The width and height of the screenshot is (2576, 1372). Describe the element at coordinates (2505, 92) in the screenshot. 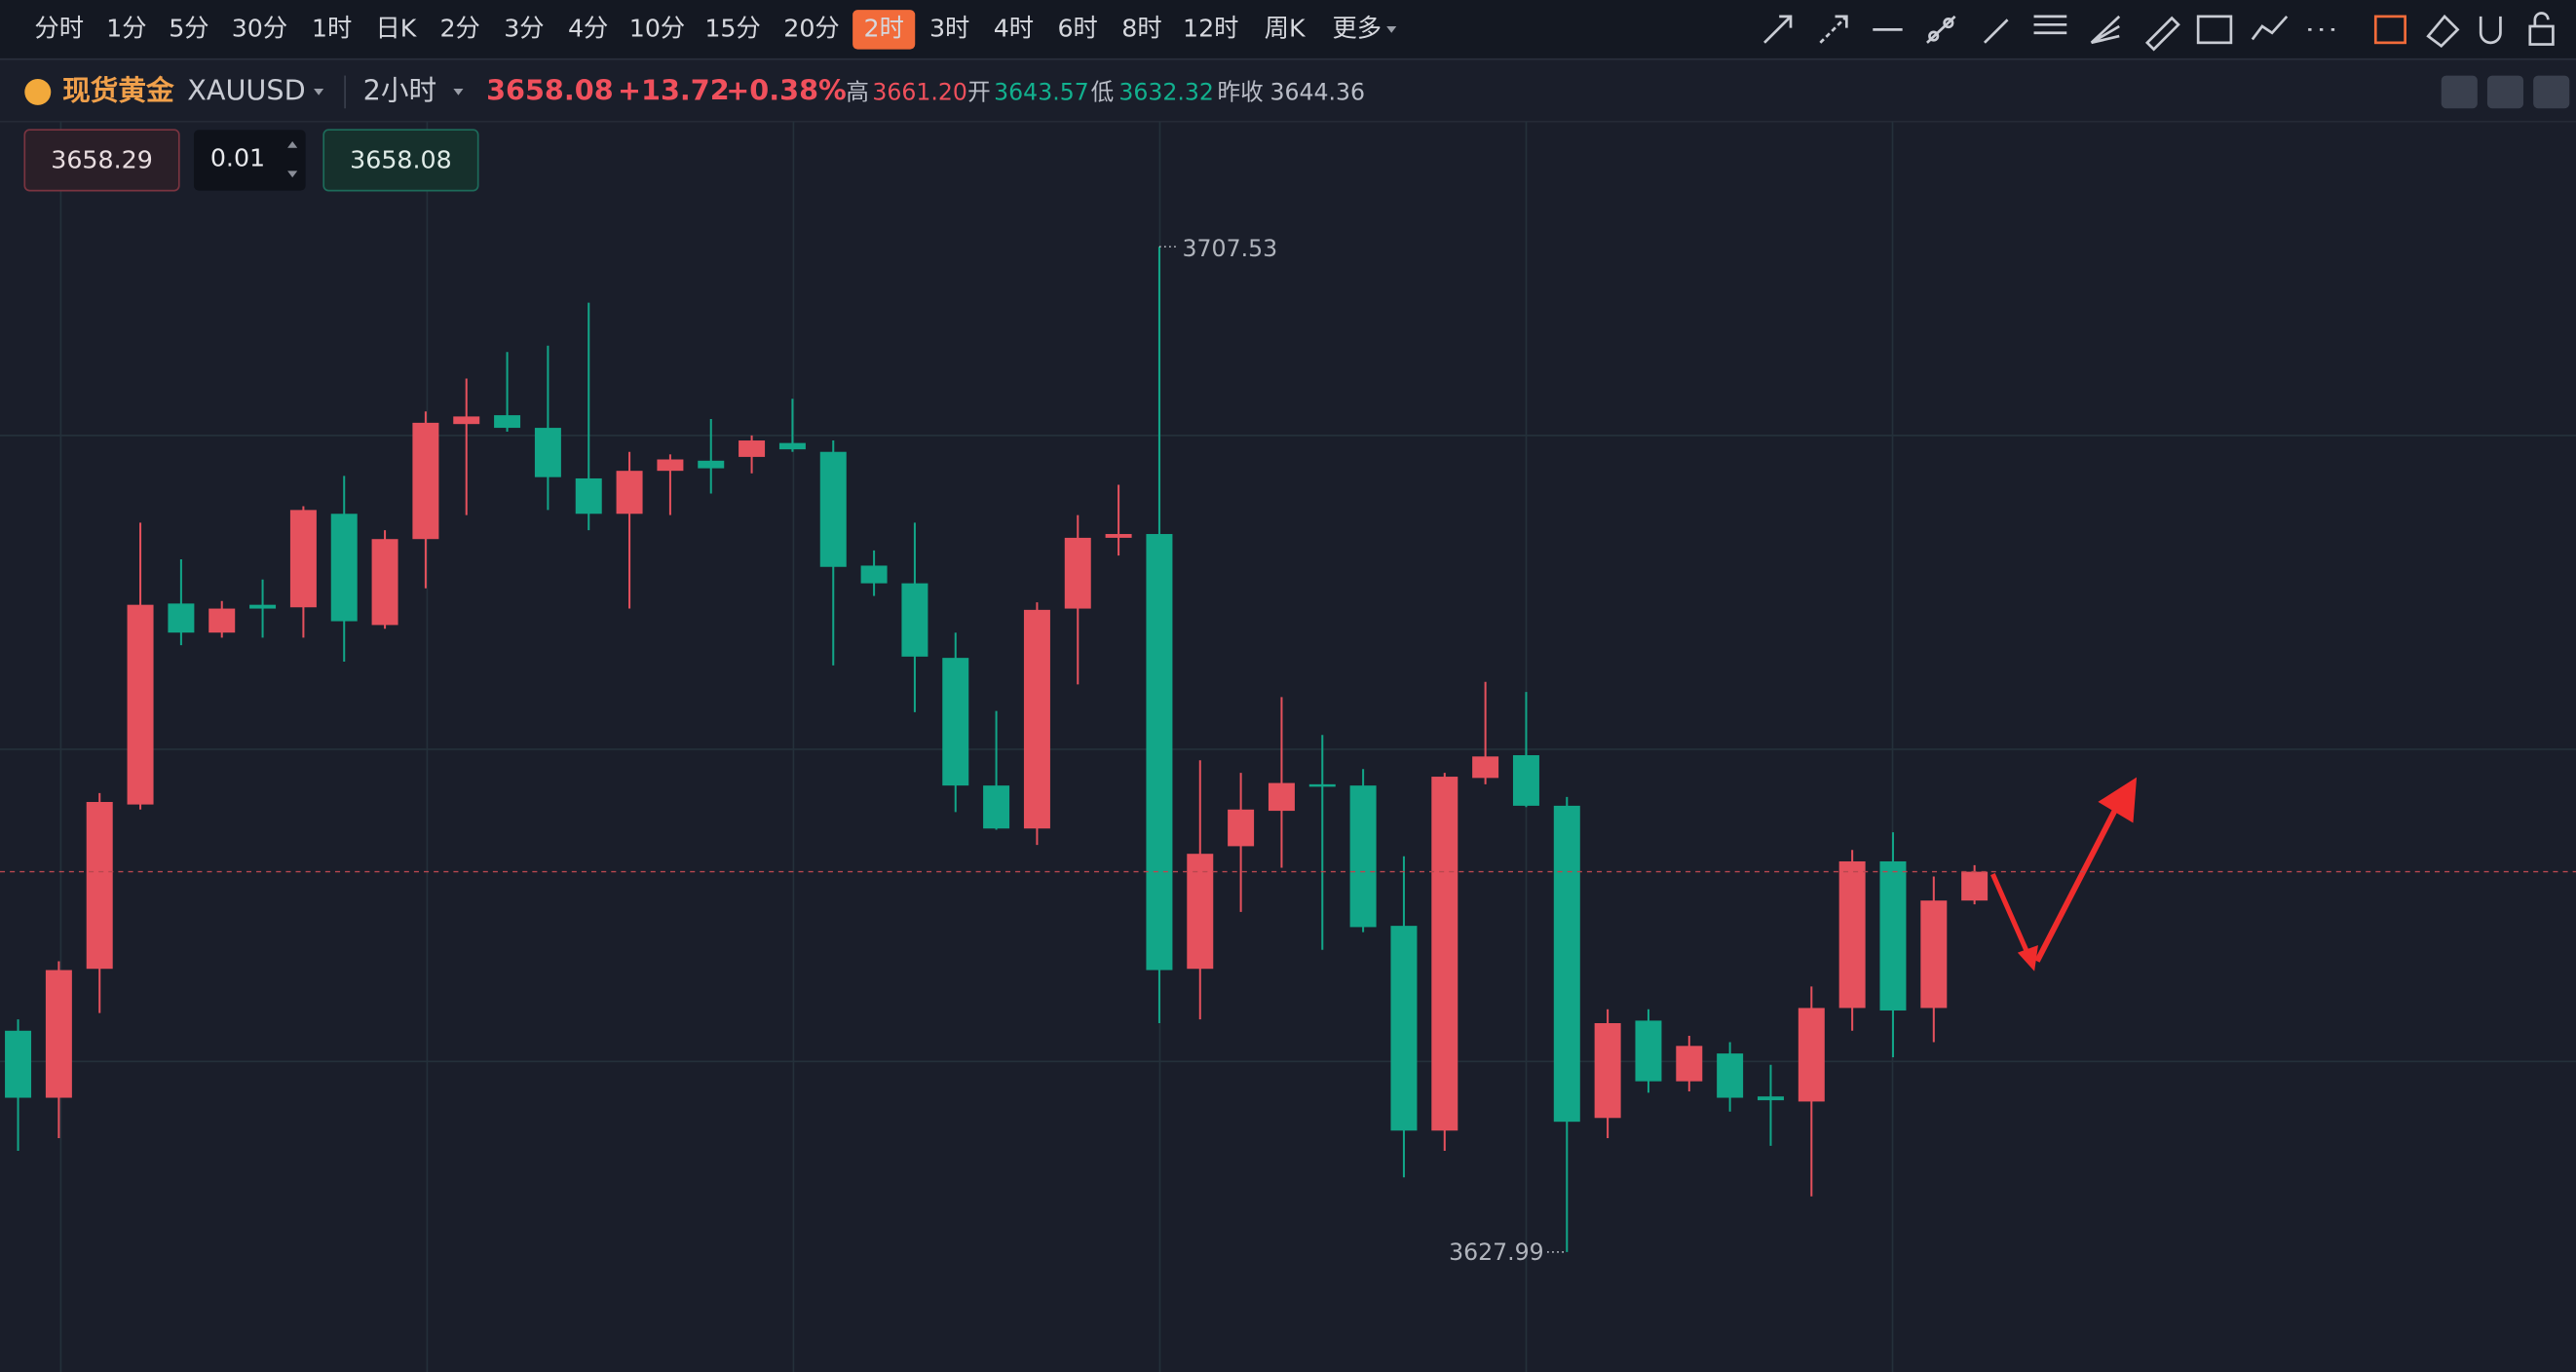

I see `view-buttons` at that location.